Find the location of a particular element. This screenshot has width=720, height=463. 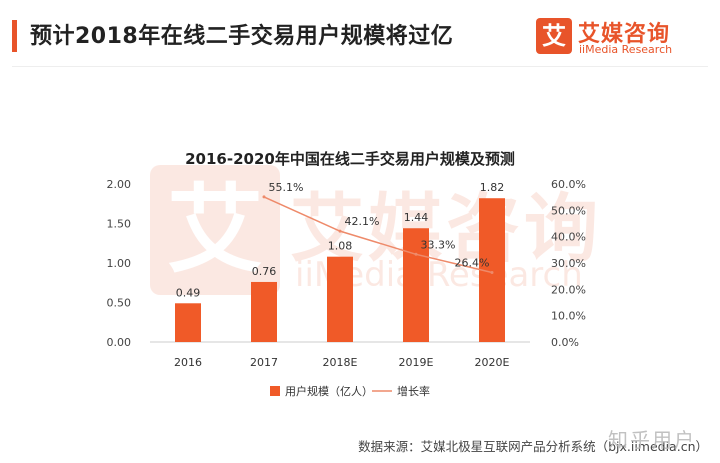

y-right-tick-label: 10.0% is located at coordinates (568, 316).